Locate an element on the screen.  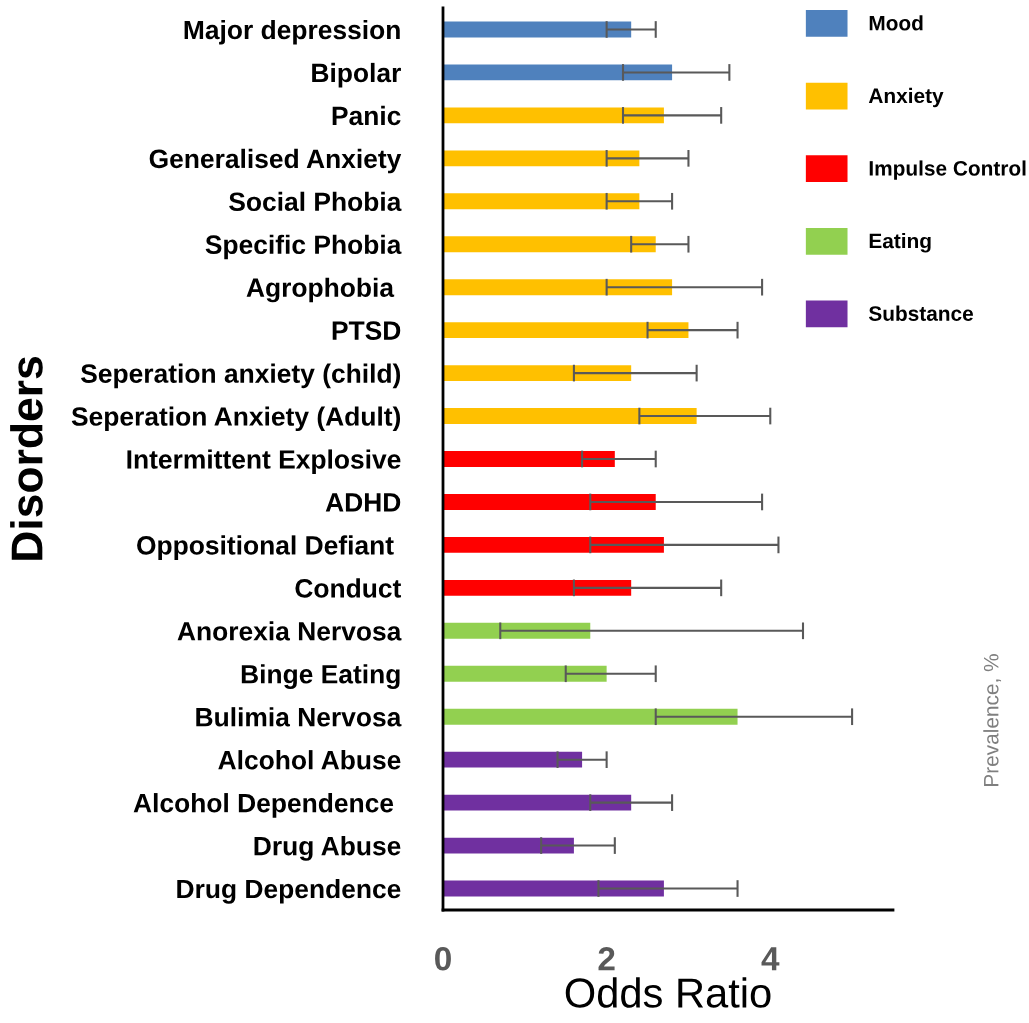
y-tick-label: Seperation anxiety (child) is located at coordinates (240, 376).